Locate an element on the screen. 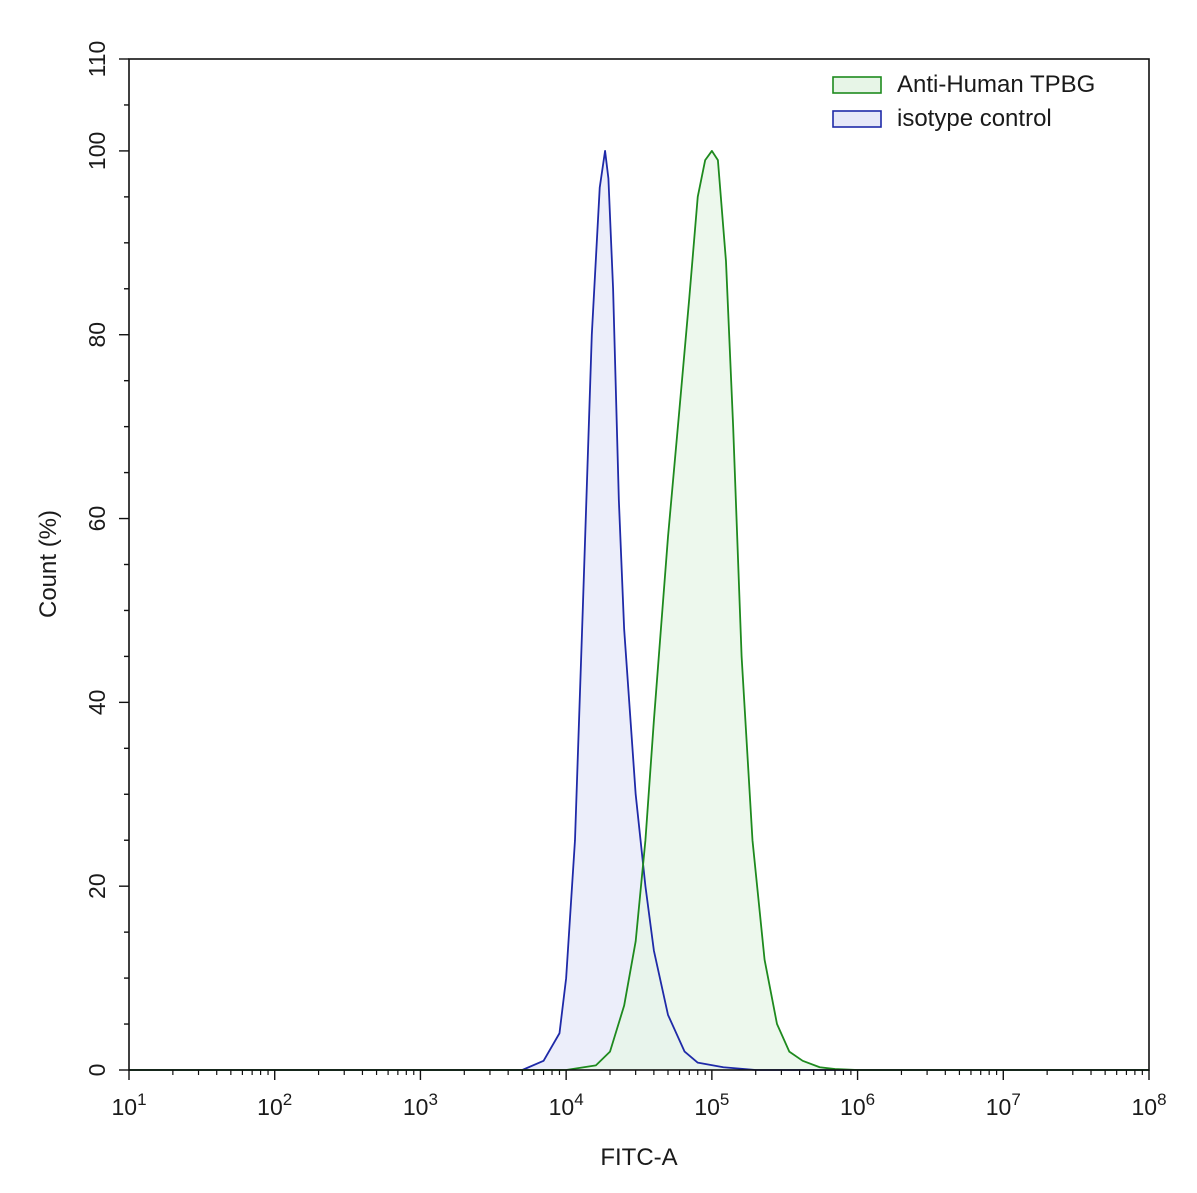 The image size is (1197, 1193). y-tick-label: 60 is located at coordinates (97, 519).